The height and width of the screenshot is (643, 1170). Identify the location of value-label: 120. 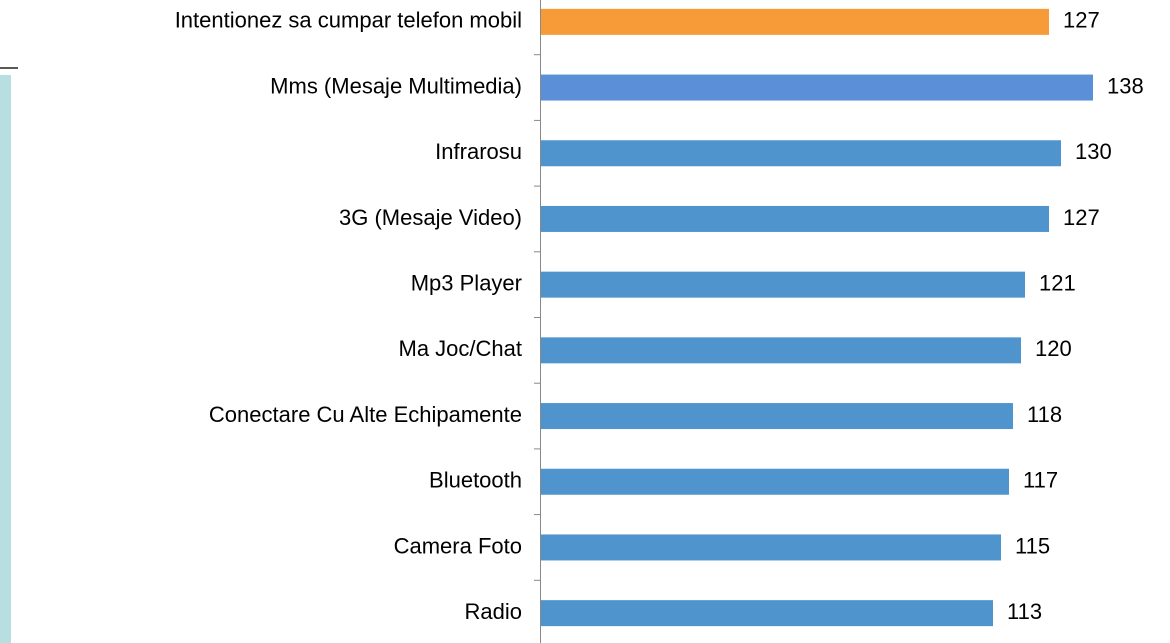
(1053, 348).